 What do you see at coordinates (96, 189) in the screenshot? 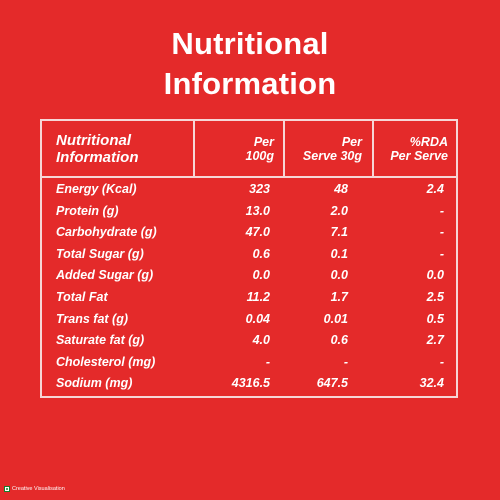
I see `nutrient-name: Energy (Kcal)` at bounding box center [96, 189].